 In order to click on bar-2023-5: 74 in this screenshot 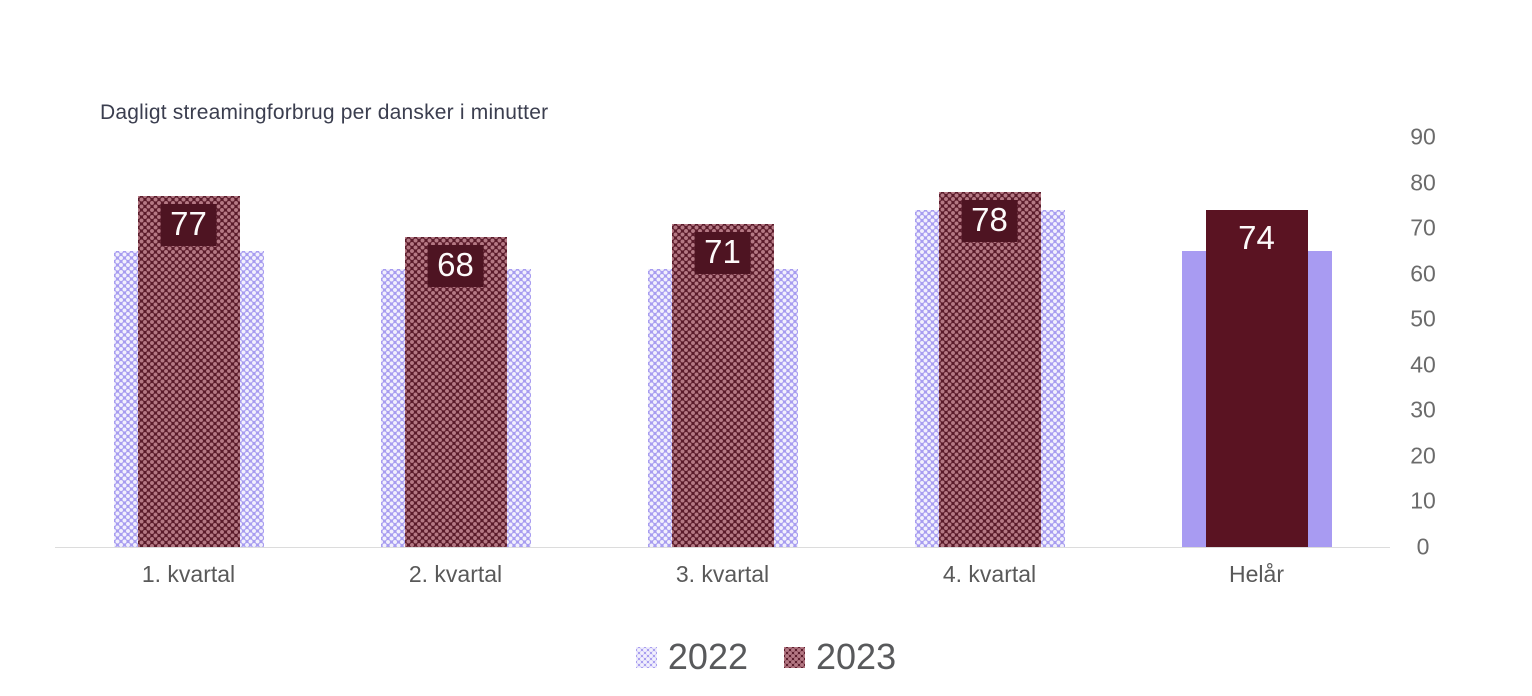, I will do `click(1256, 378)`.